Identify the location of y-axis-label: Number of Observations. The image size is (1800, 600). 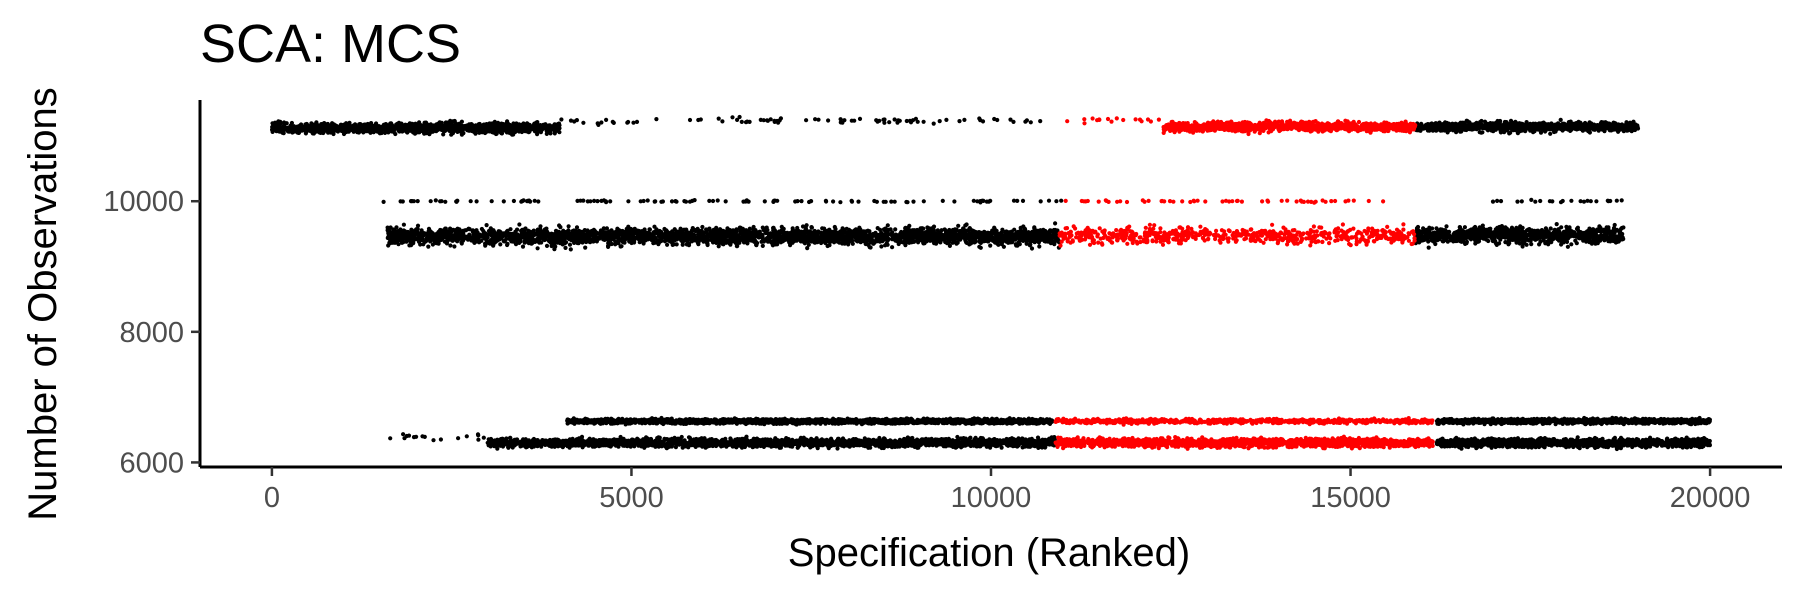
(43, 304).